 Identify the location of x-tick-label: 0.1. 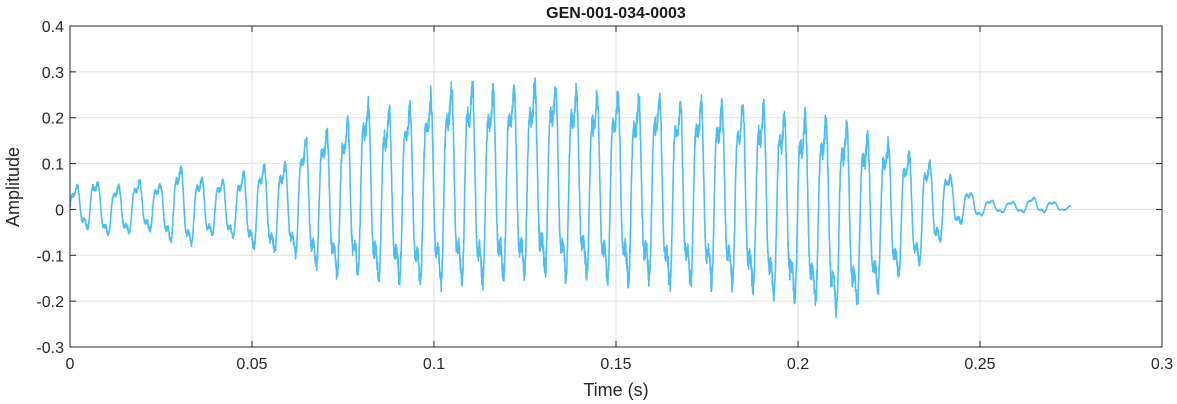
(434, 364).